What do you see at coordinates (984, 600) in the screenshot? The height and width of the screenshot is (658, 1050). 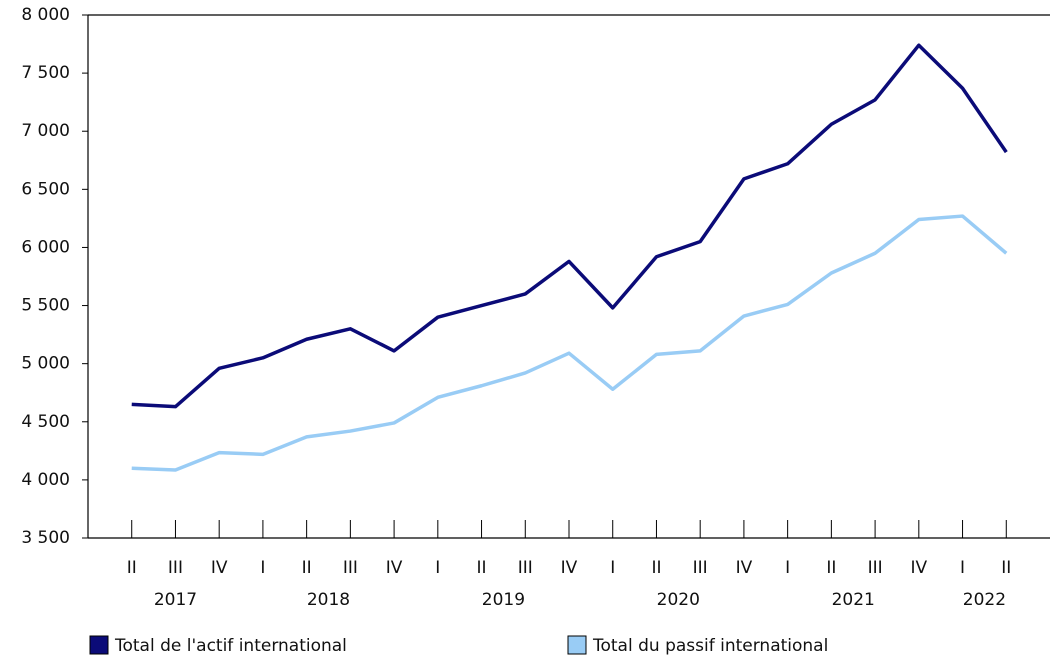 I see `year-label: 2022` at bounding box center [984, 600].